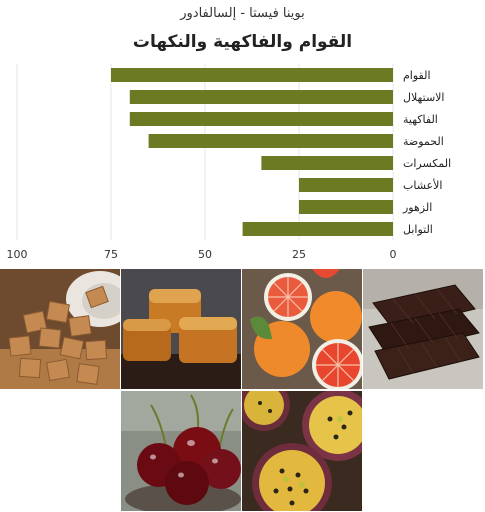  I want to click on category-label-3: الحموضة, so click(423, 141).